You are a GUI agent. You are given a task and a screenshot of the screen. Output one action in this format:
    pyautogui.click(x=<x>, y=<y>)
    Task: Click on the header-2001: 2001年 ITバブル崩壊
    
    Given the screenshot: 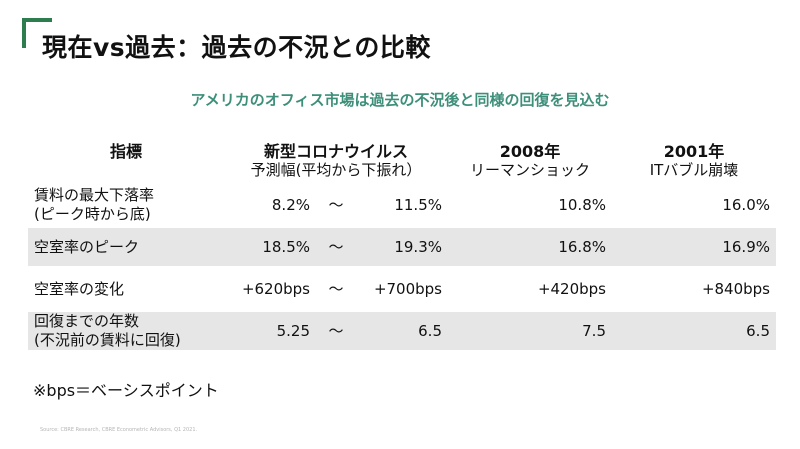 What is the action you would take?
    pyautogui.click(x=694, y=162)
    